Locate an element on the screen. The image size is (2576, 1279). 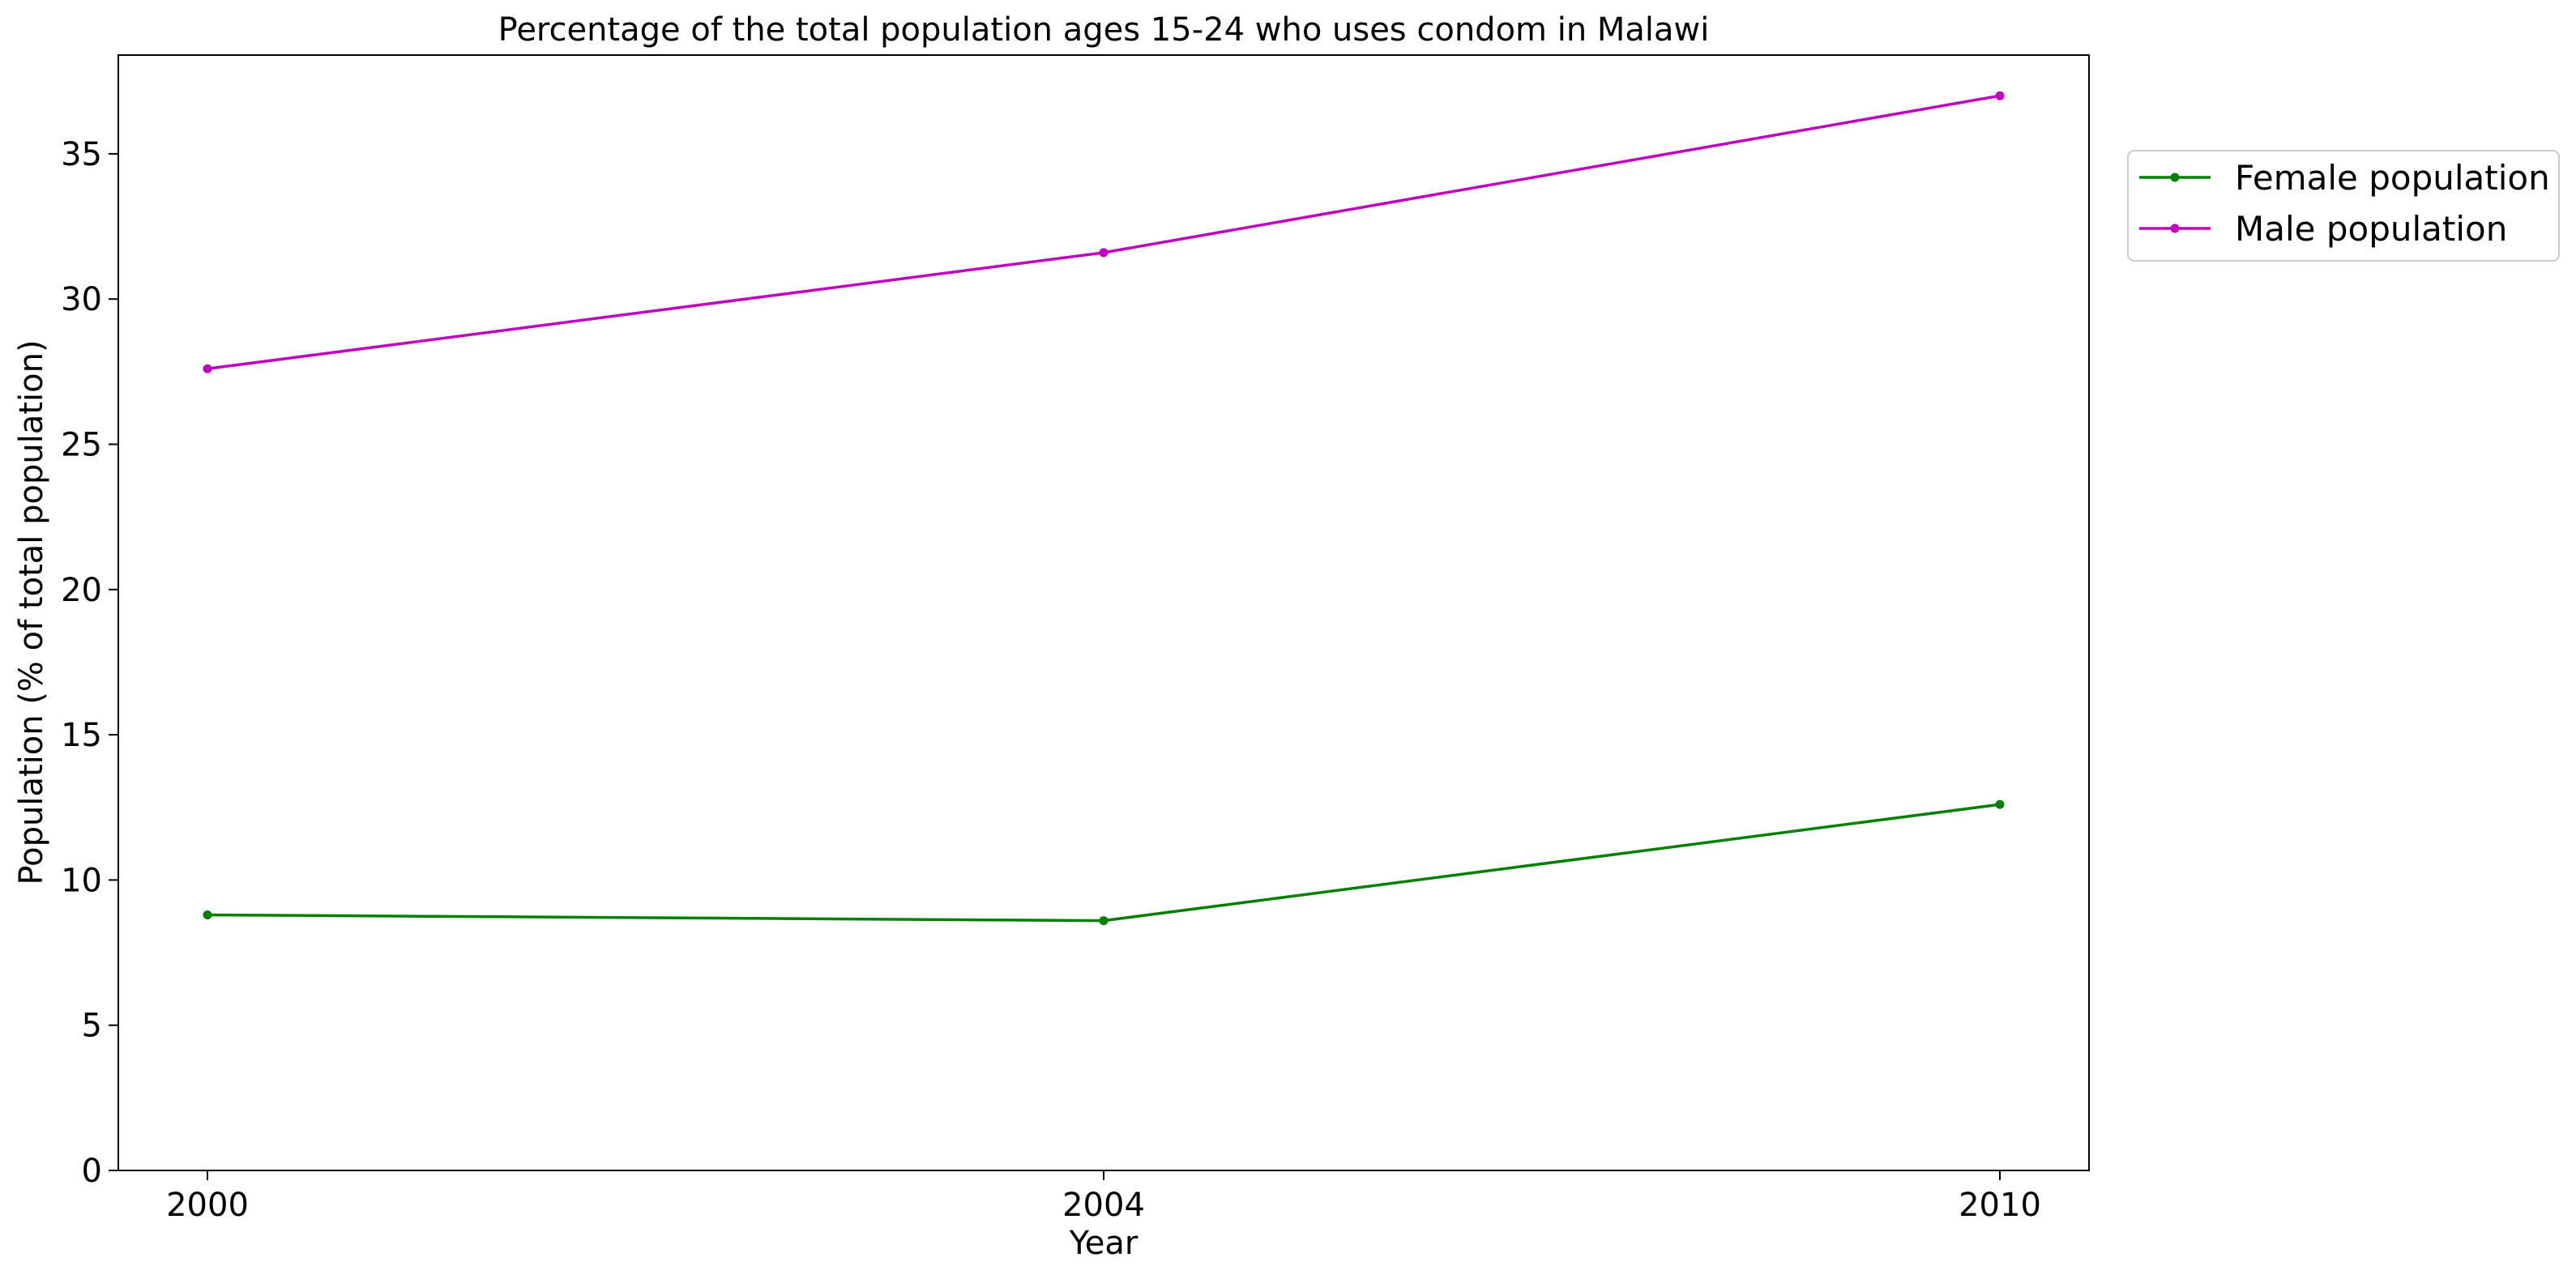
y-axis: 0 5 10 15 20 25 30 35 is located at coordinates (89, 663).